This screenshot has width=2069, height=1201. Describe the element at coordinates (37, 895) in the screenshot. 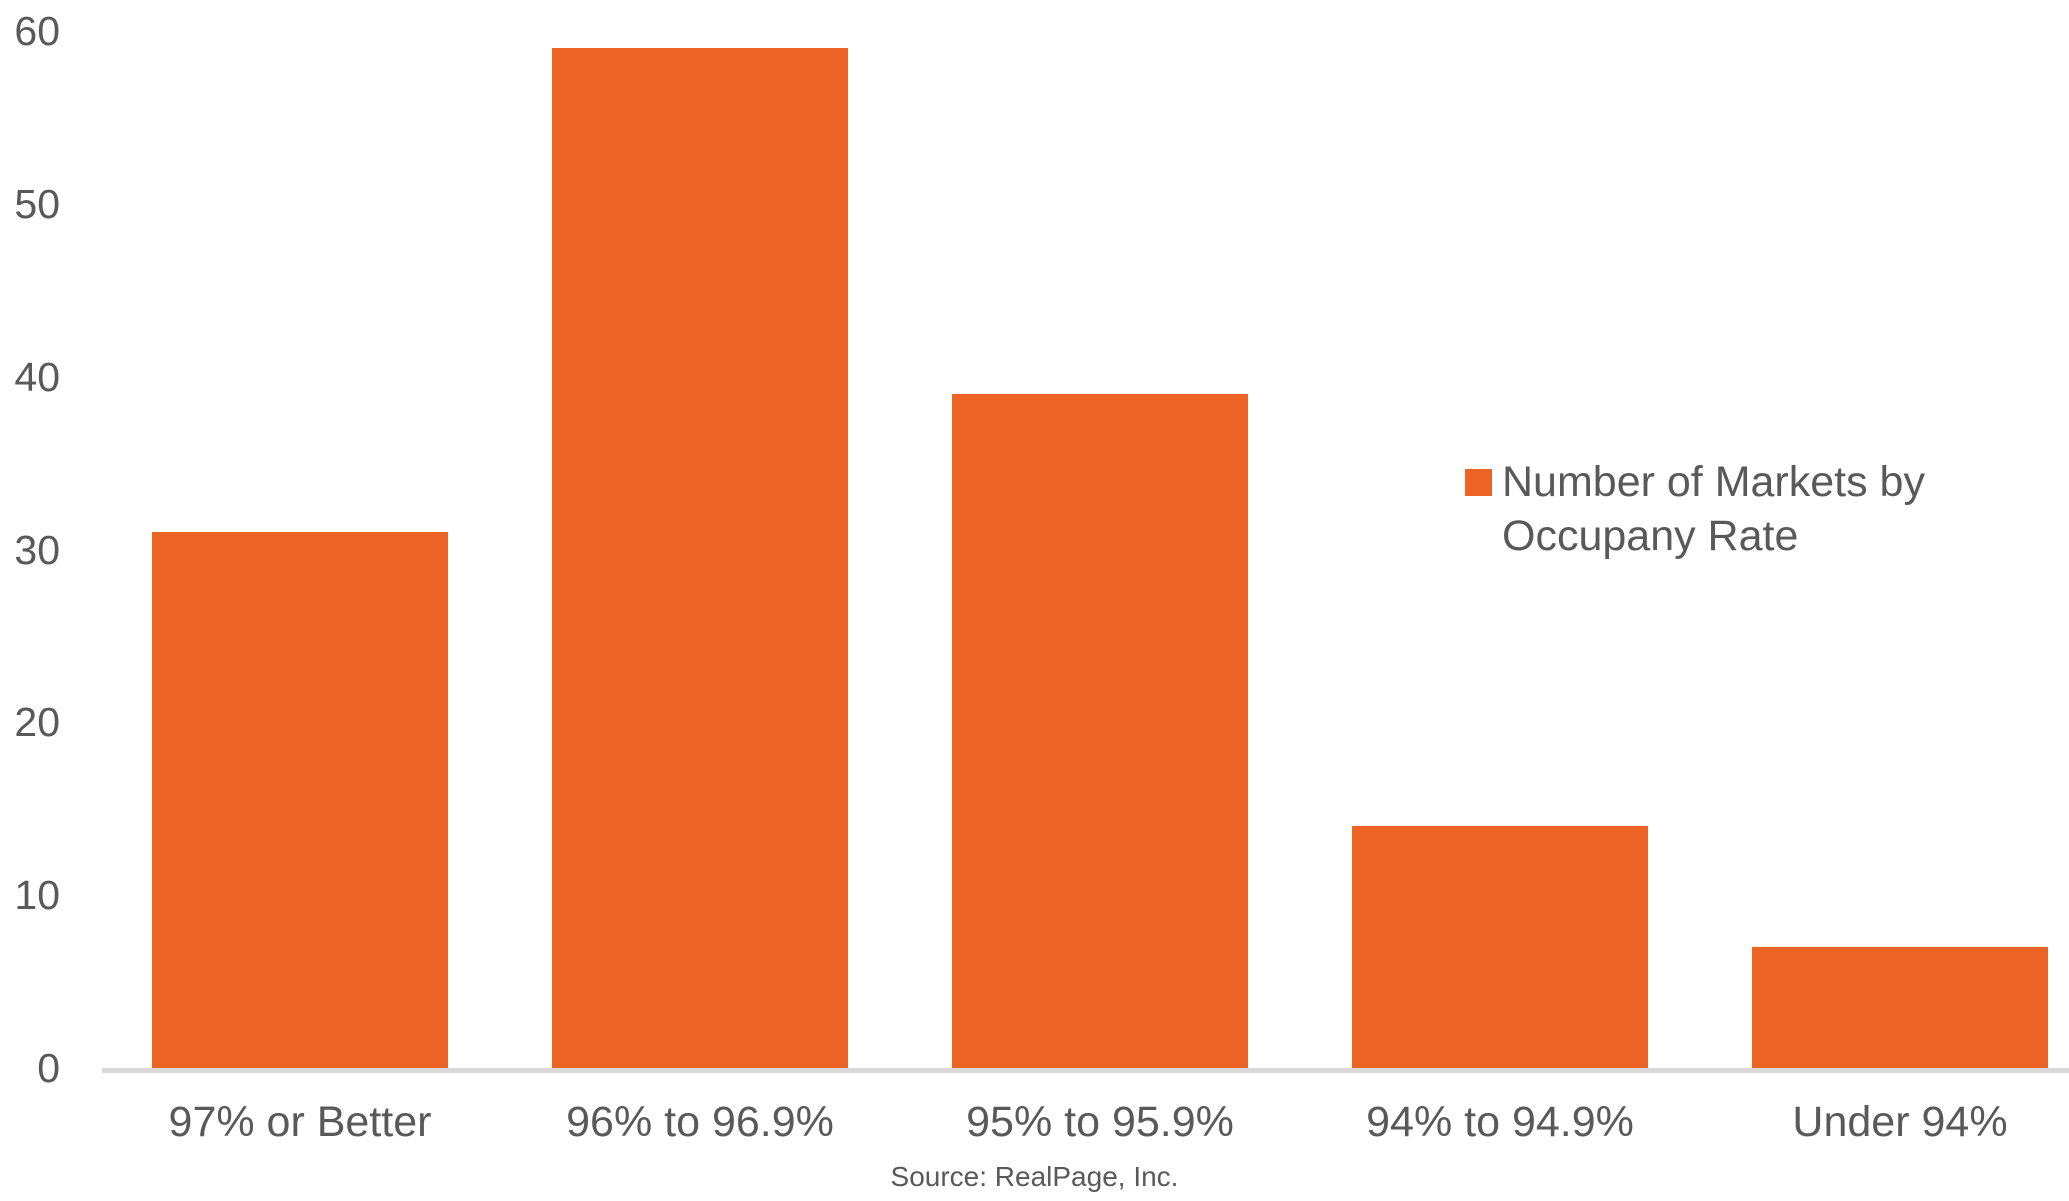

I see `y-axis-tick-label: 10` at that location.